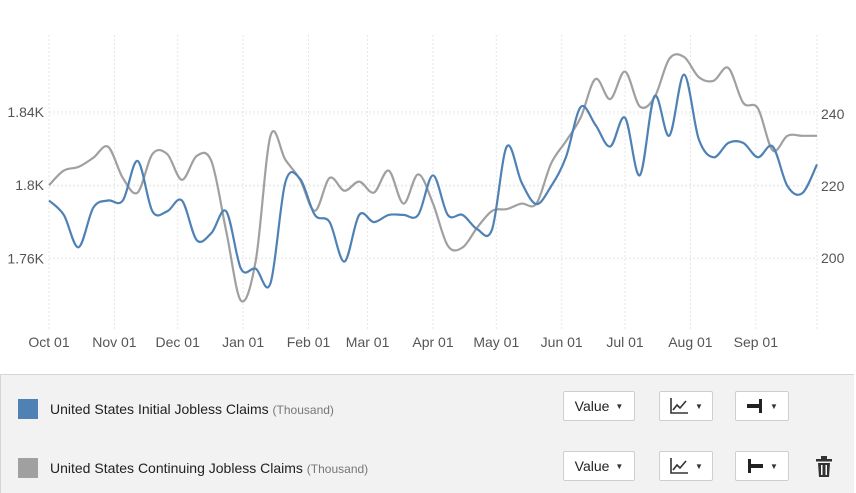 This screenshot has height=493, width=856. Describe the element at coordinates (243, 342) in the screenshot. I see `x-tick-label: Jan 01` at that location.